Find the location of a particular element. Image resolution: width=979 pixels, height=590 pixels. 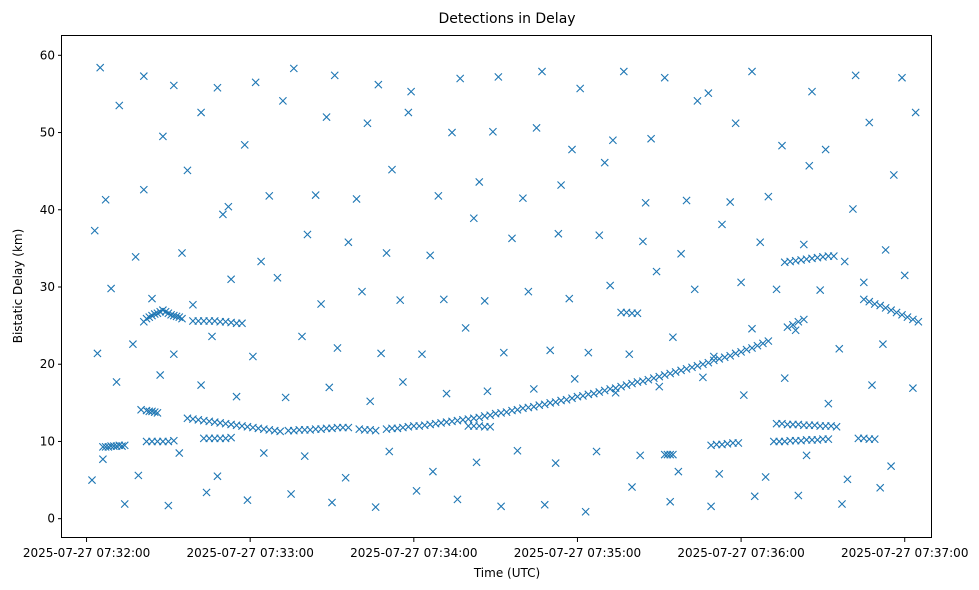

x-tick-label: 2025-07-27 07:37:00 is located at coordinates (904, 553).